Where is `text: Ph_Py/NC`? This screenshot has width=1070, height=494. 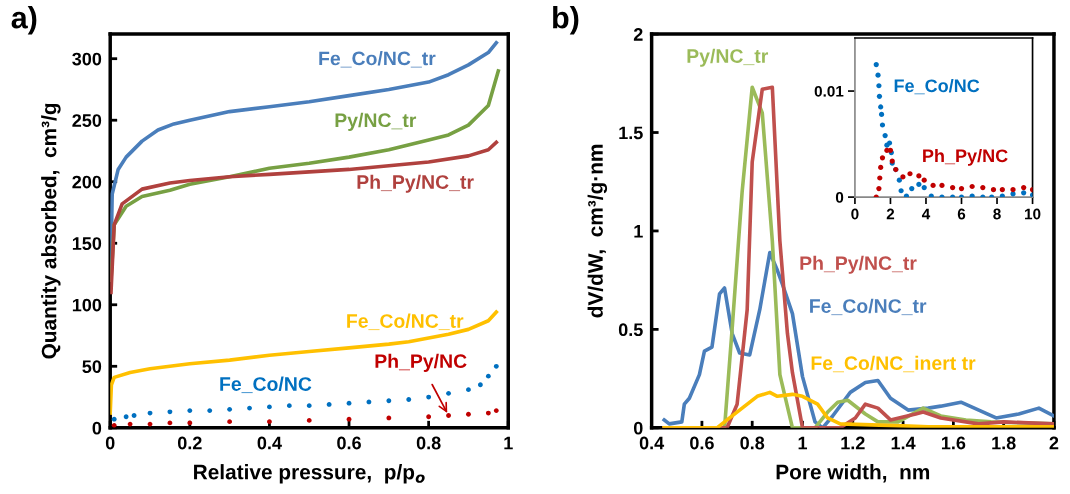 text: Ph_Py/NC is located at coordinates (421, 362).